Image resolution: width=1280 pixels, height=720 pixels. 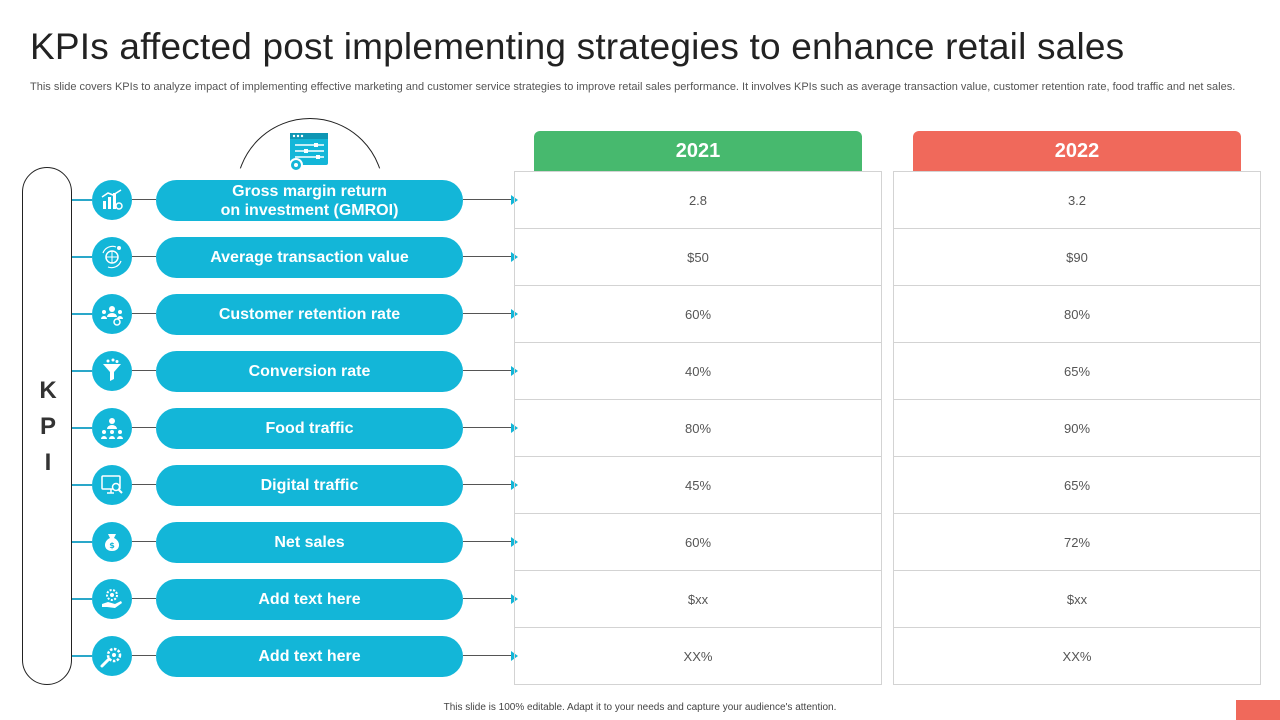 I want to click on funnel-icon, so click(x=112, y=369).